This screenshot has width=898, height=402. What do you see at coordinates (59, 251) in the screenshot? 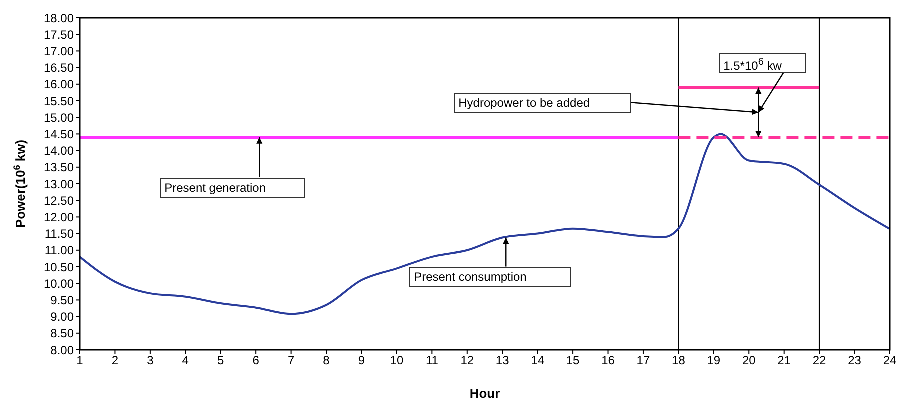
I see `y-tick-label: 11.00` at bounding box center [59, 251].